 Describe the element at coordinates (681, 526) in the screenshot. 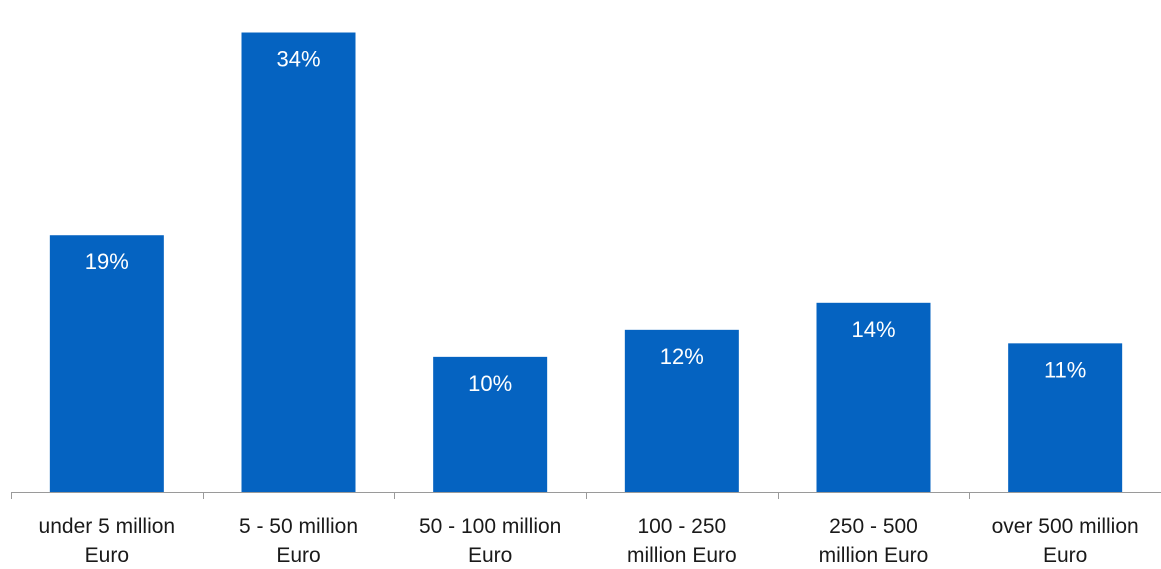

I see `category-label-line: 100 - 250` at that location.